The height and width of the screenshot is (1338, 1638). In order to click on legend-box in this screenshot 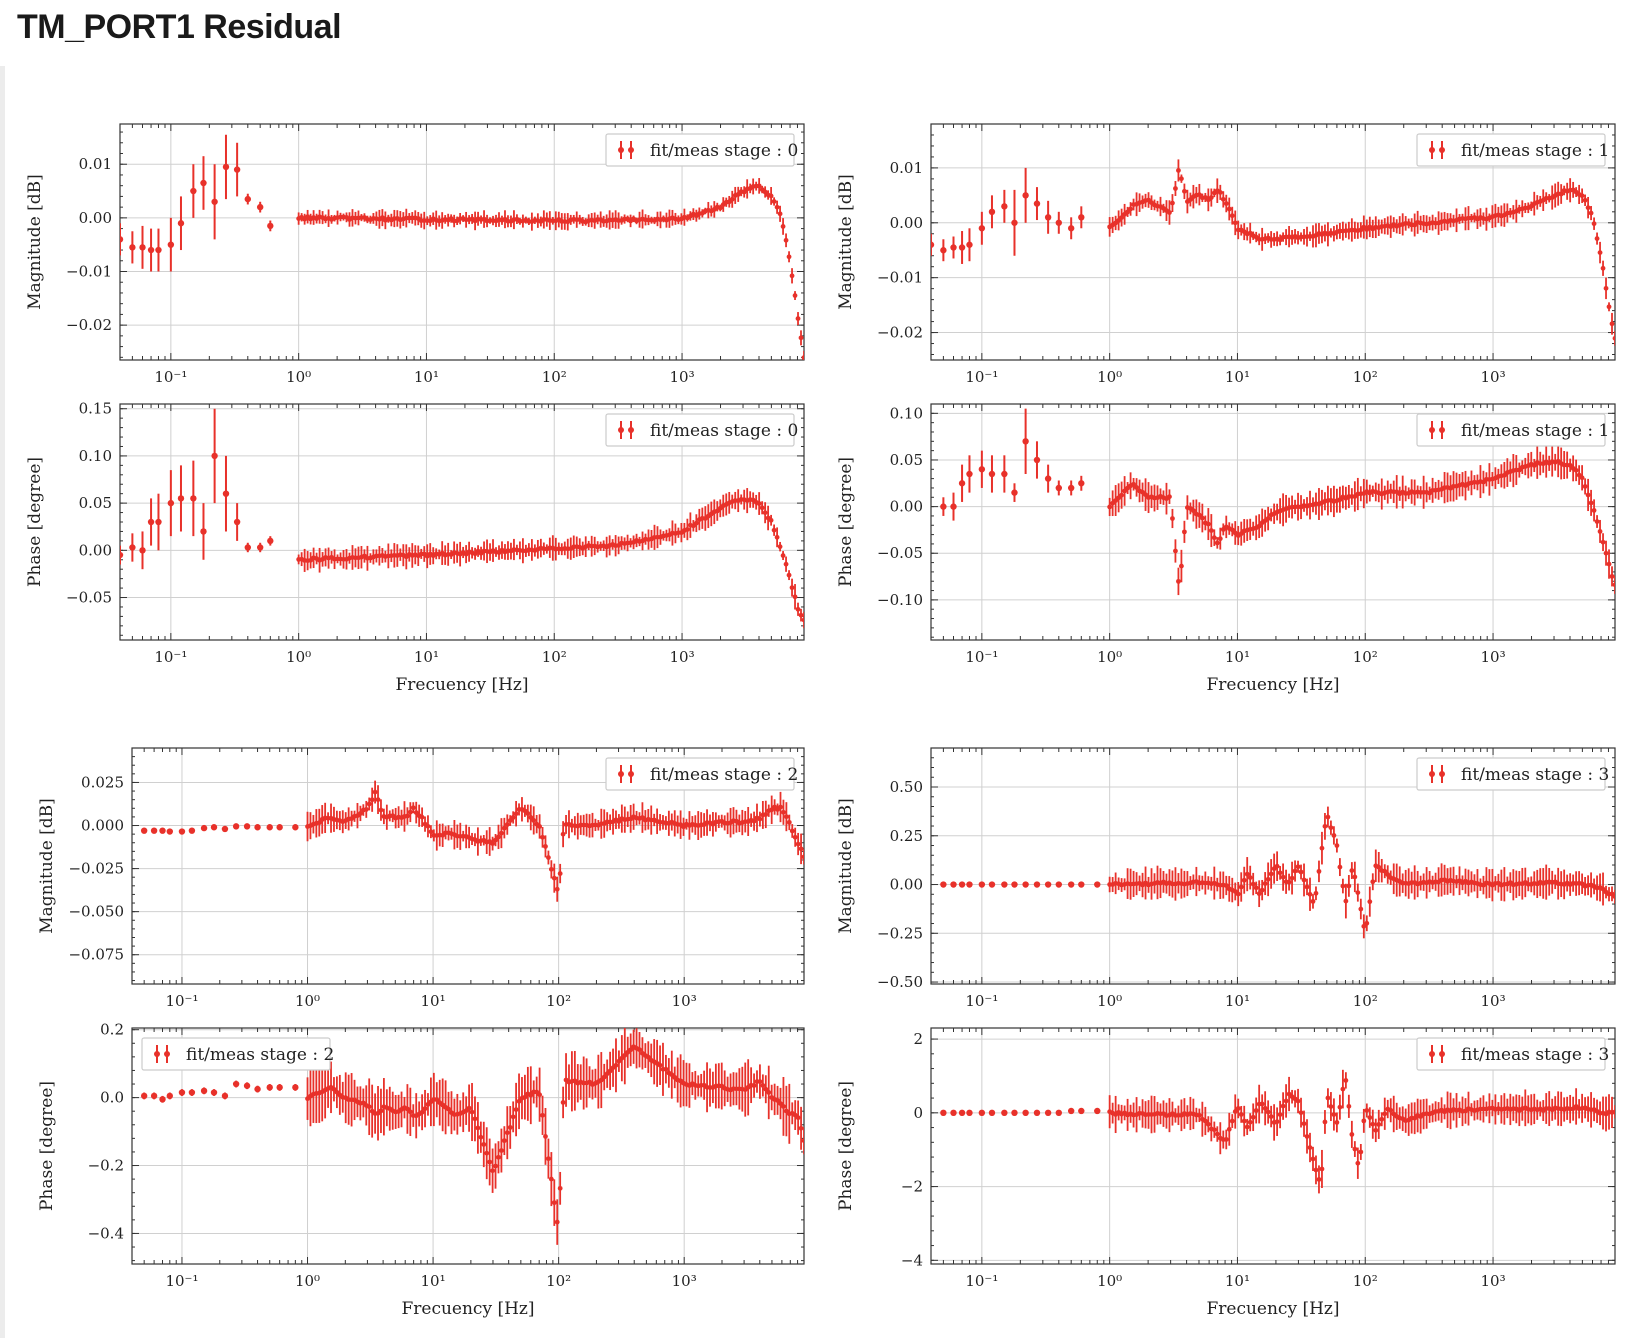, I will do `click(1511, 774)`.